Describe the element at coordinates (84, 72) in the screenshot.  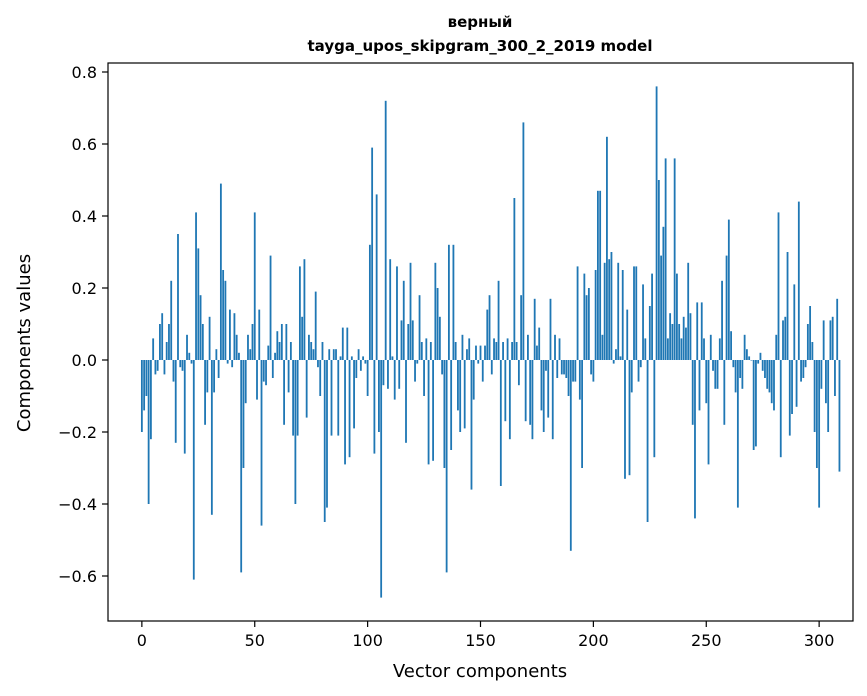
I see `y-tick-label: 0.8` at that location.